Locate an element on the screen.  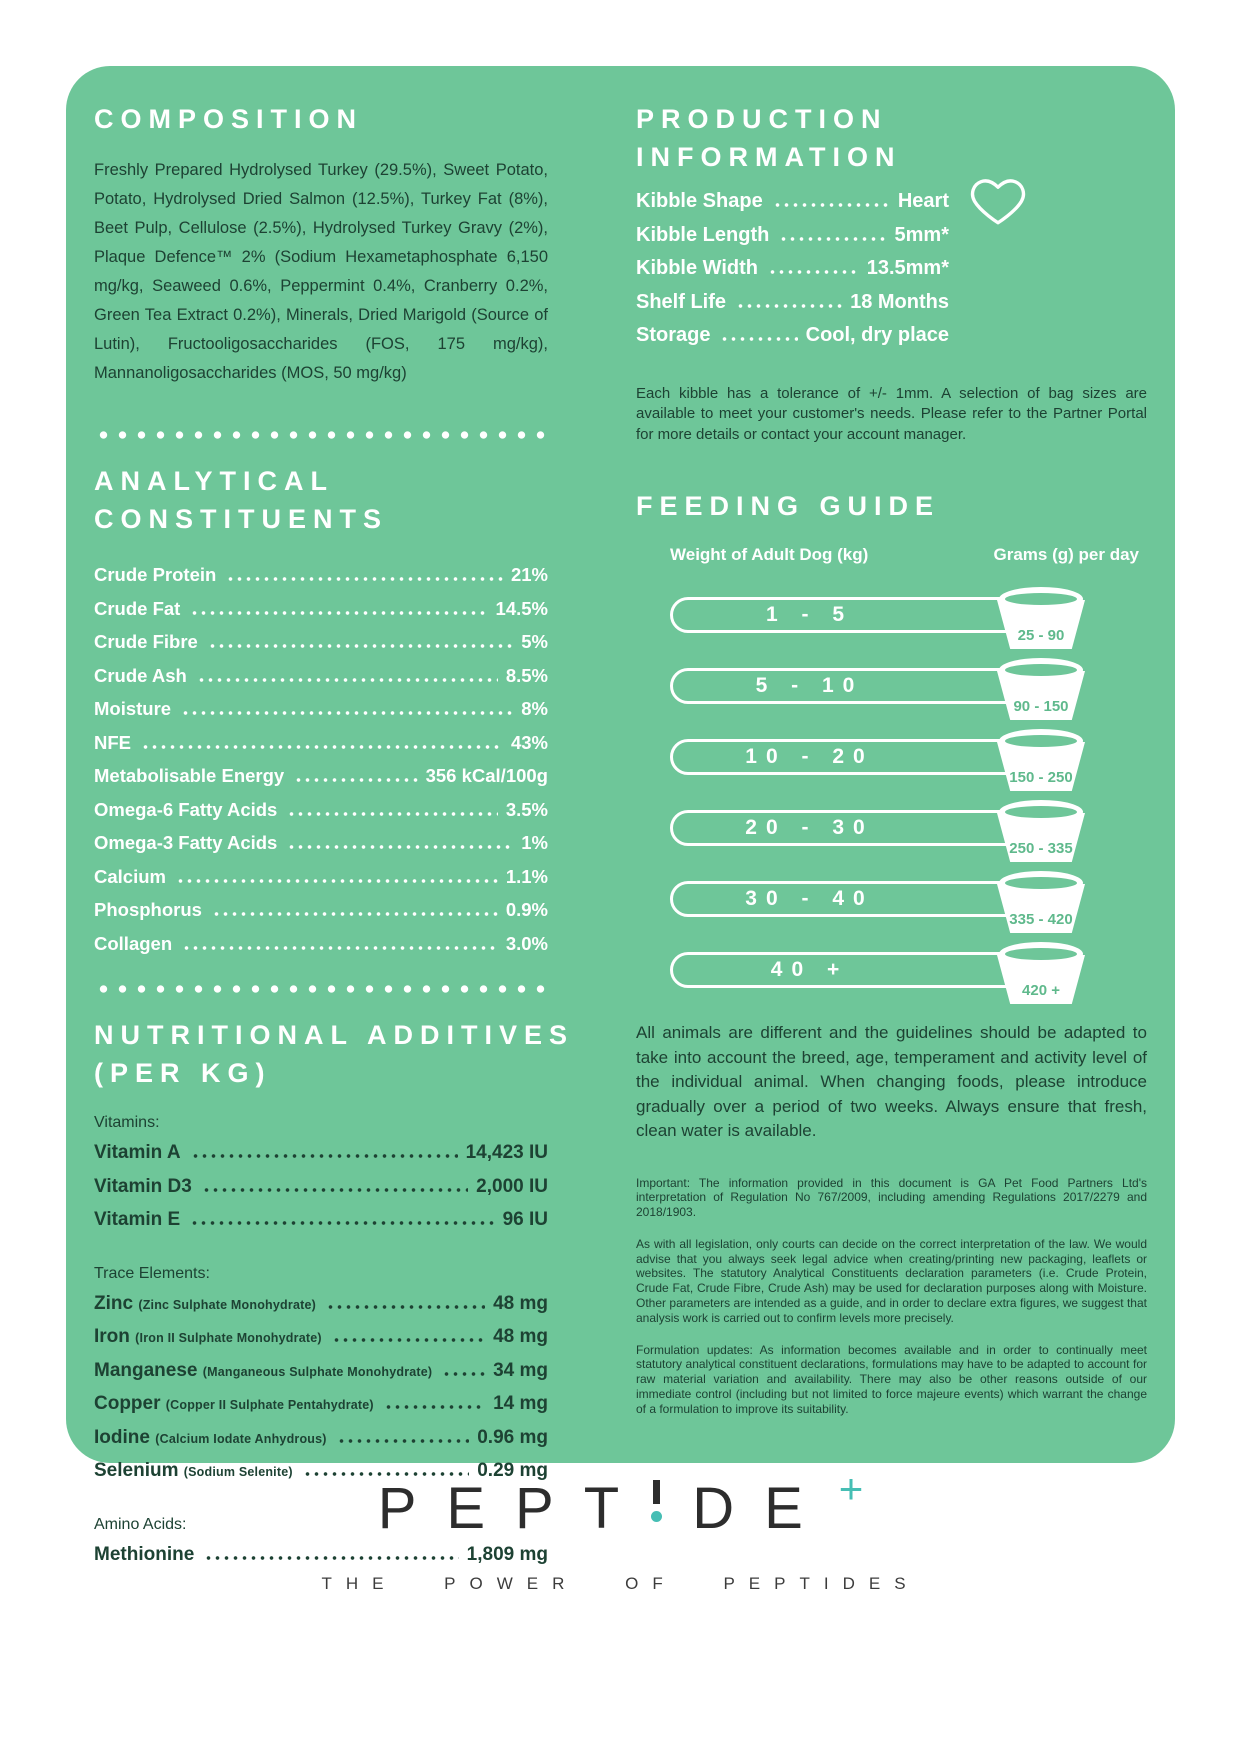
weight-range-pill: 10 - 20 is located at coordinates (854, 757).